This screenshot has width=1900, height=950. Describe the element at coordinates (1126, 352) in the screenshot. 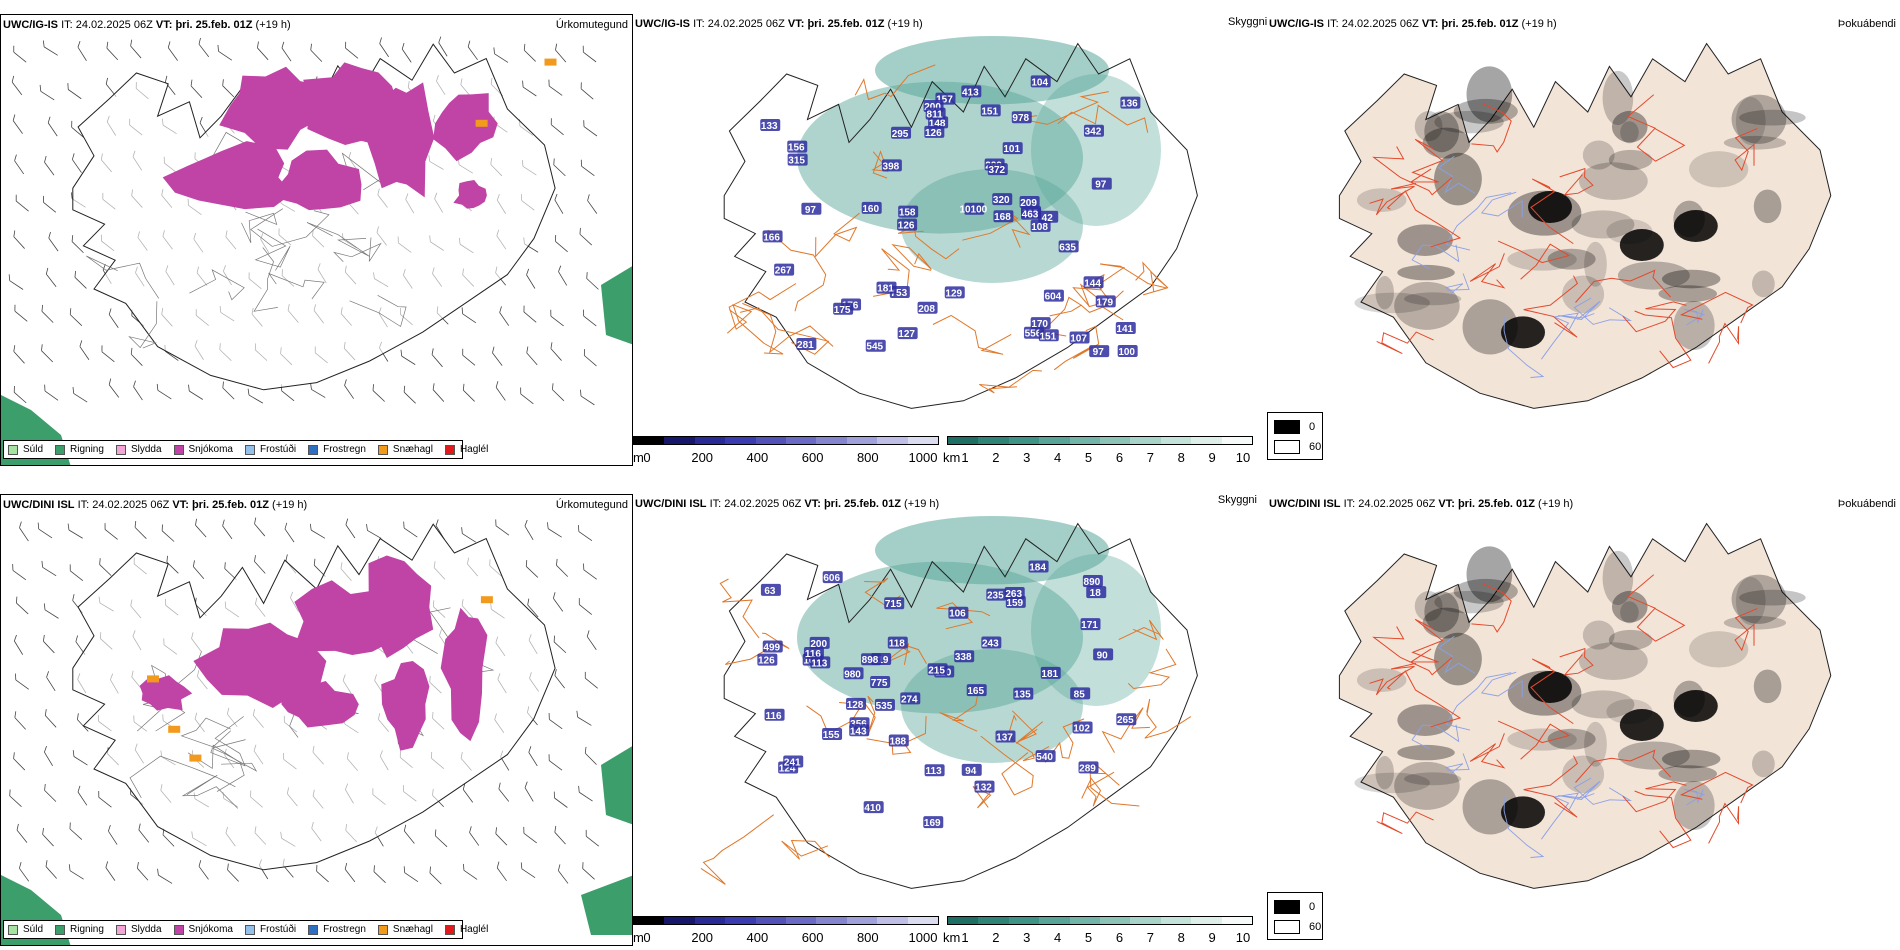

I see `cloud-base-label: 100` at that location.